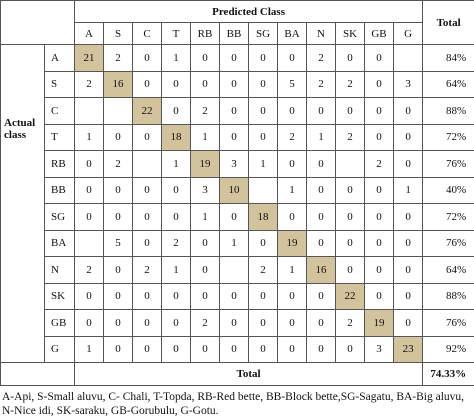 This screenshot has width=474, height=420. Describe the element at coordinates (37, 22) in the screenshot. I see `corner` at that location.